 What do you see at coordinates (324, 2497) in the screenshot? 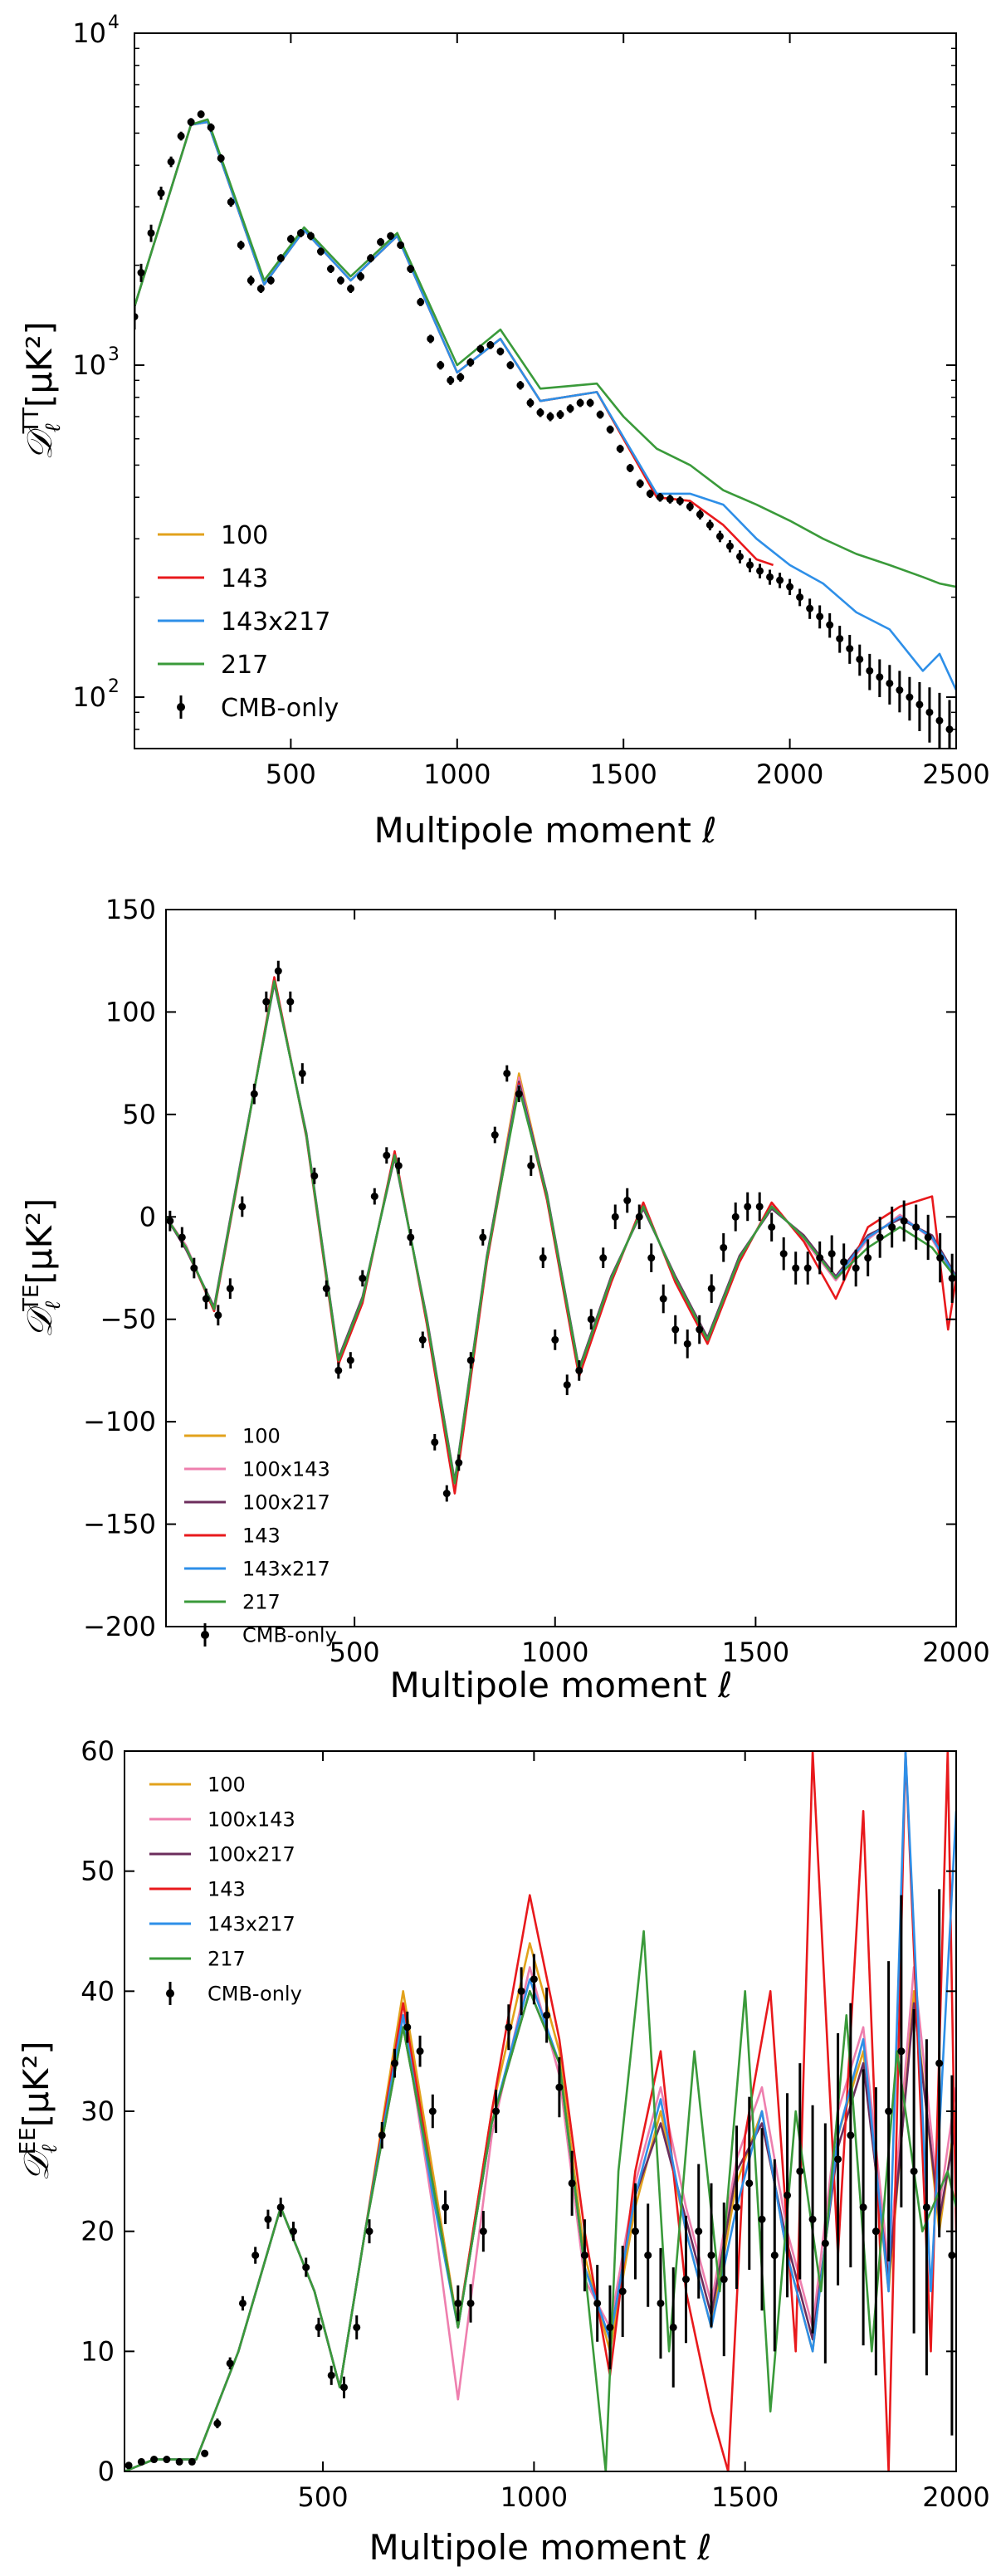
I see `ee-x-tick-label: 500` at bounding box center [324, 2497].